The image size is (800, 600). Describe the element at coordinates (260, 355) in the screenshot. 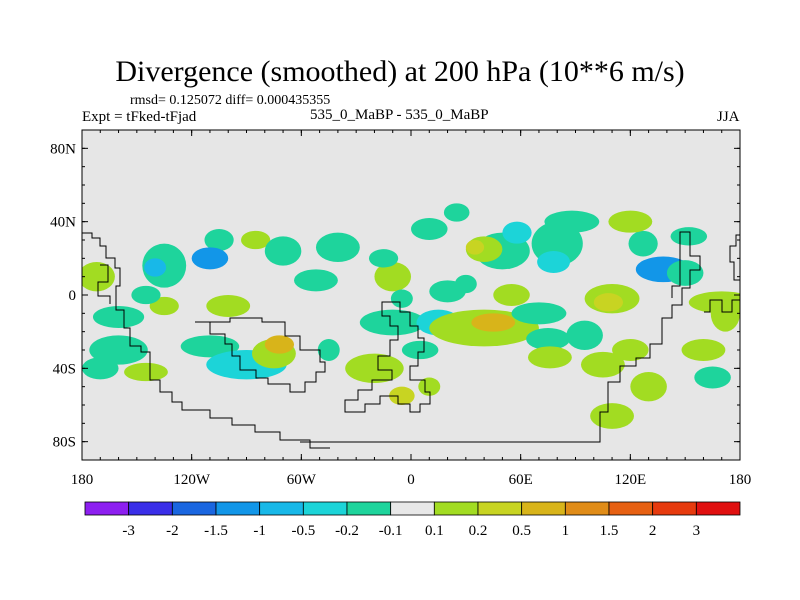

I see `coastline-south-america` at that location.